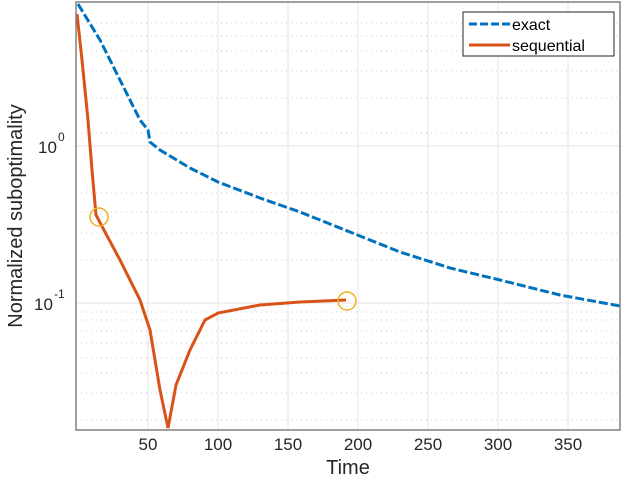  I want to click on y-axis-label: Normalized suboptimality, so click(16, 215).